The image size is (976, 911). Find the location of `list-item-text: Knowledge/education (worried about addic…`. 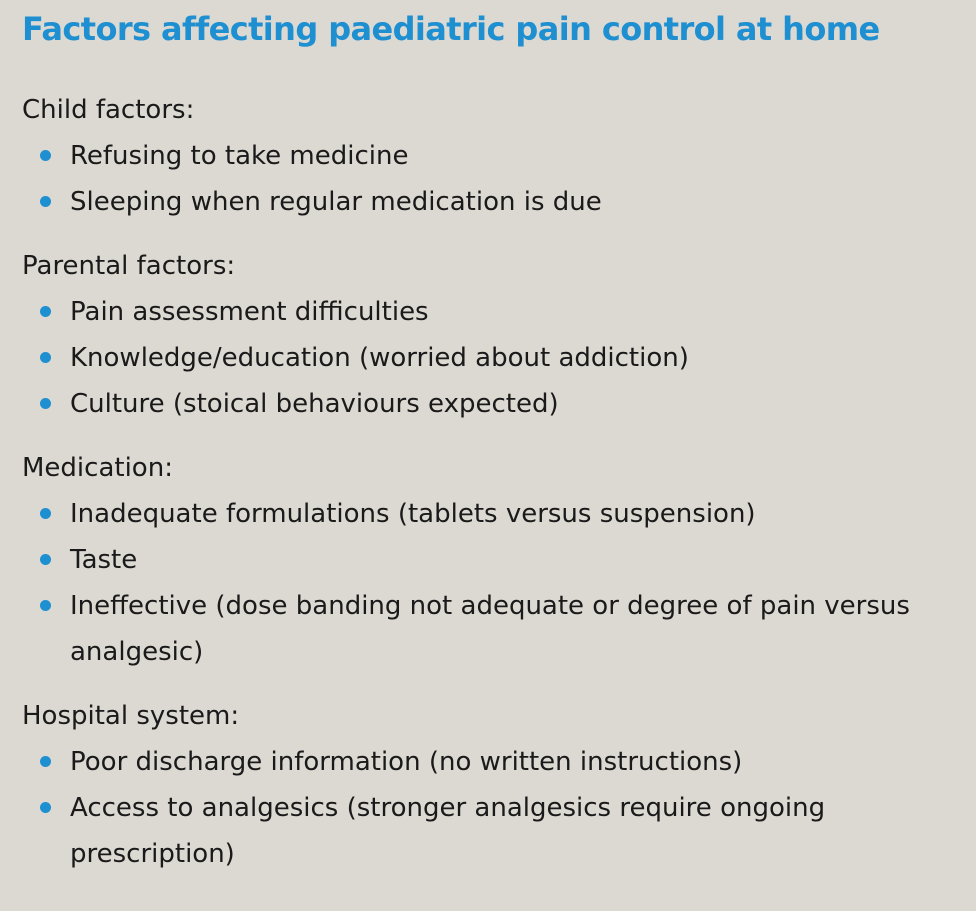

list-item-text: Knowledge/education (worried about addic… is located at coordinates (379, 358).